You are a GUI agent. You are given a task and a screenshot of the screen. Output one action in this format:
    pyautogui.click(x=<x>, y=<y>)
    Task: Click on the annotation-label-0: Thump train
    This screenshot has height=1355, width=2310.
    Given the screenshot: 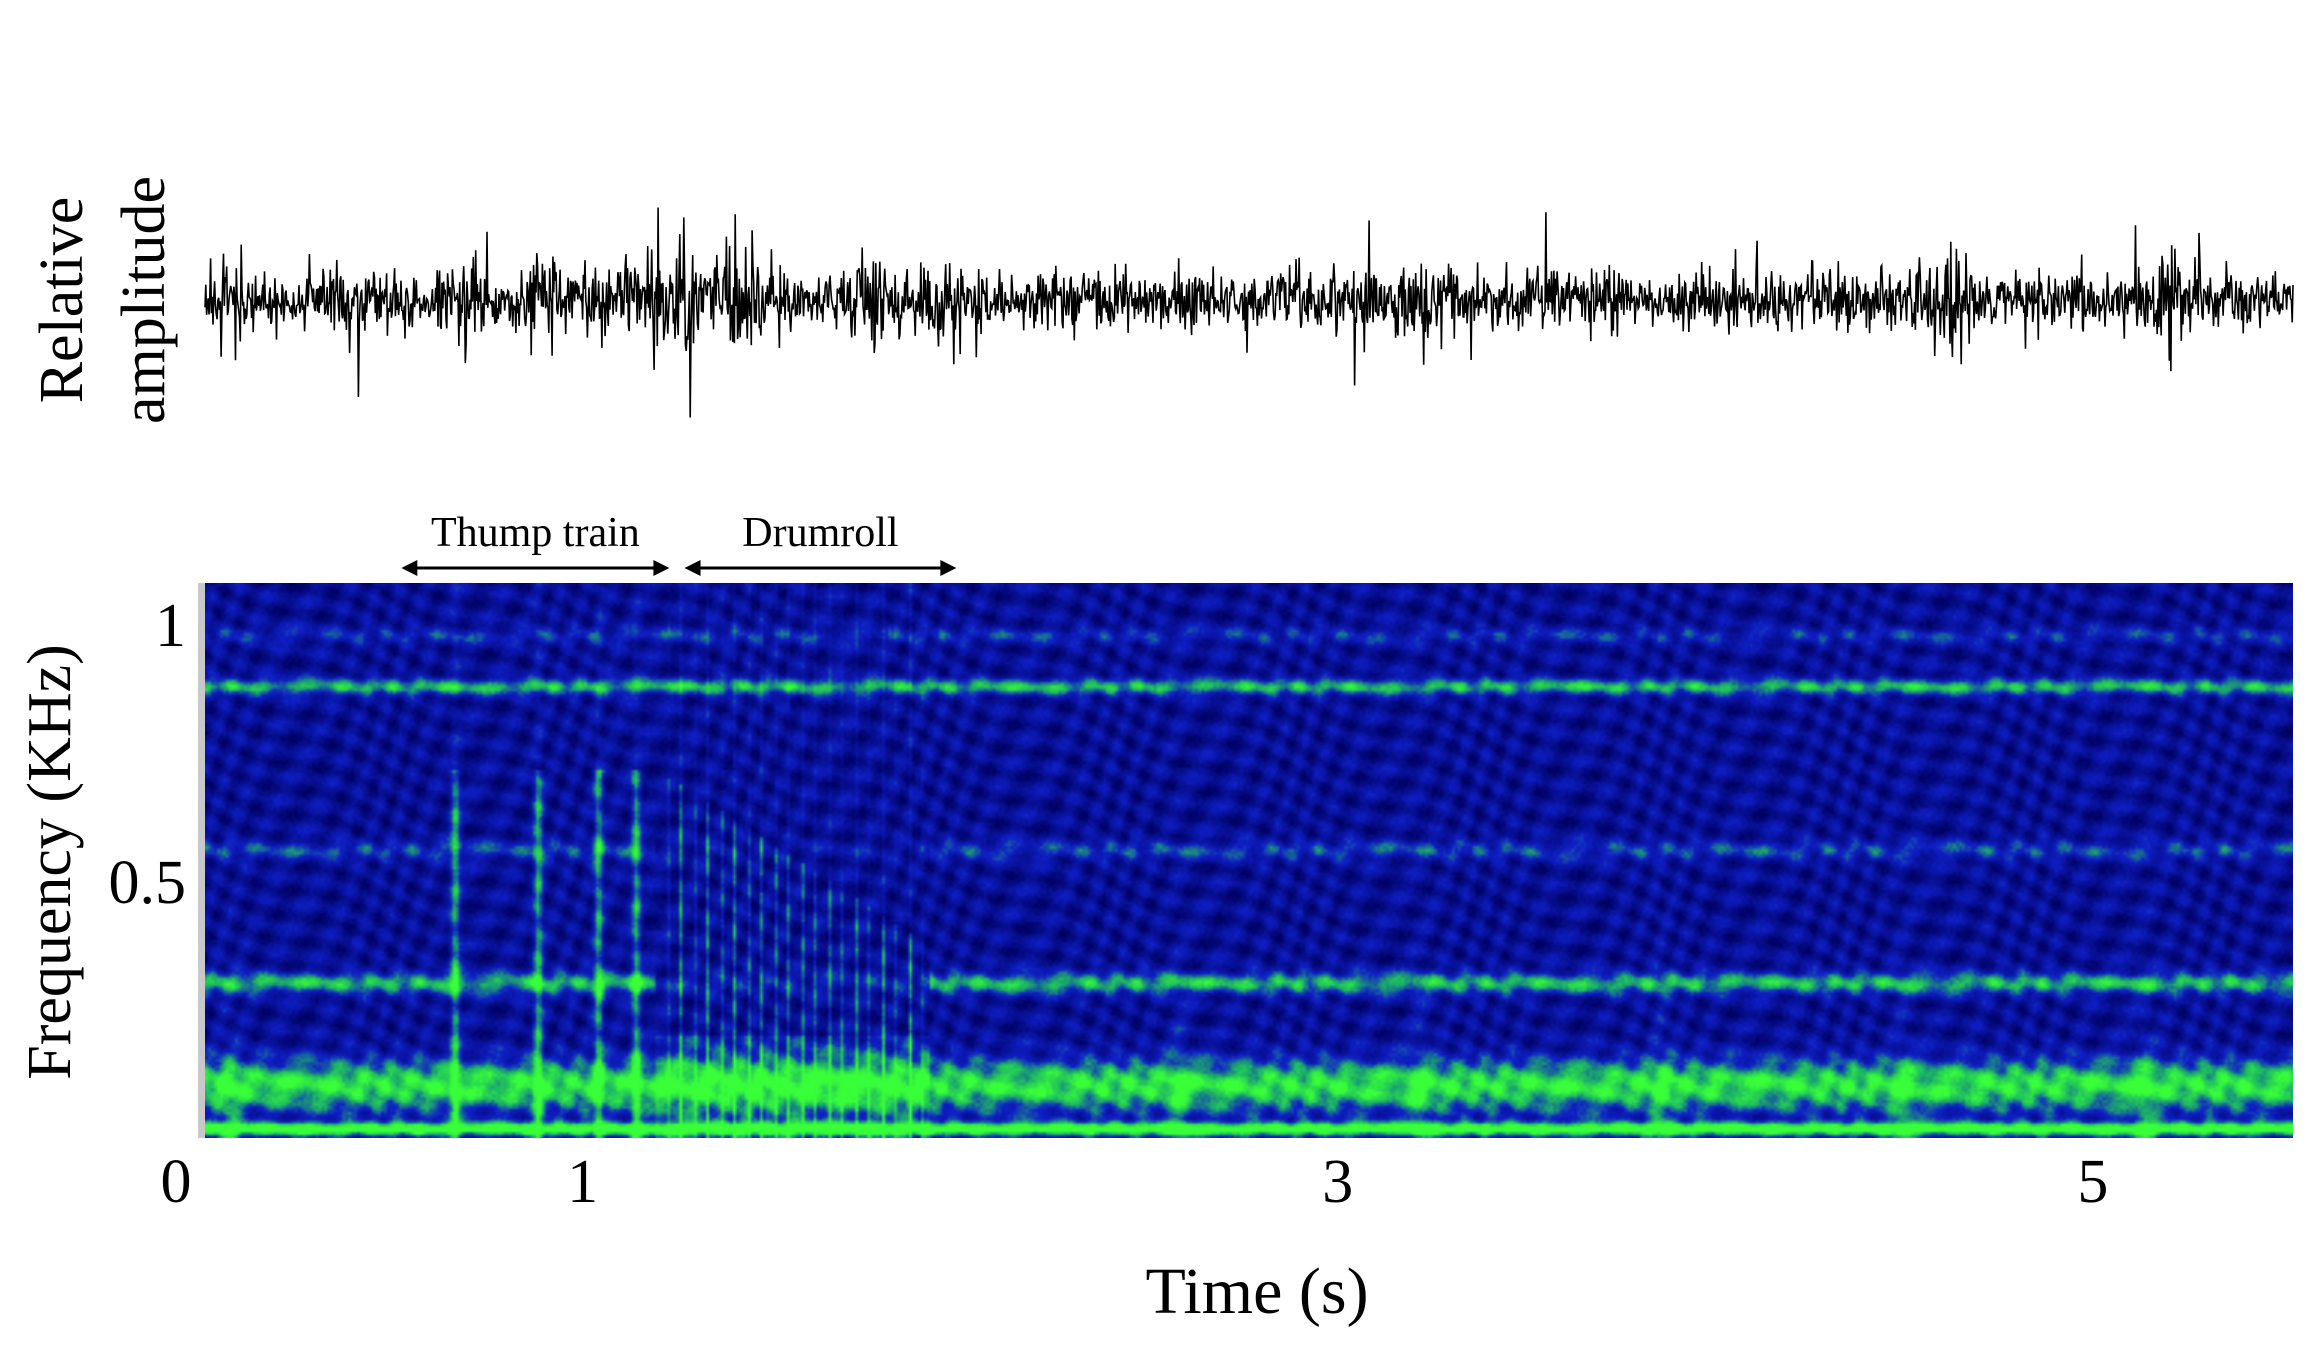 What is the action you would take?
    pyautogui.click(x=535, y=533)
    